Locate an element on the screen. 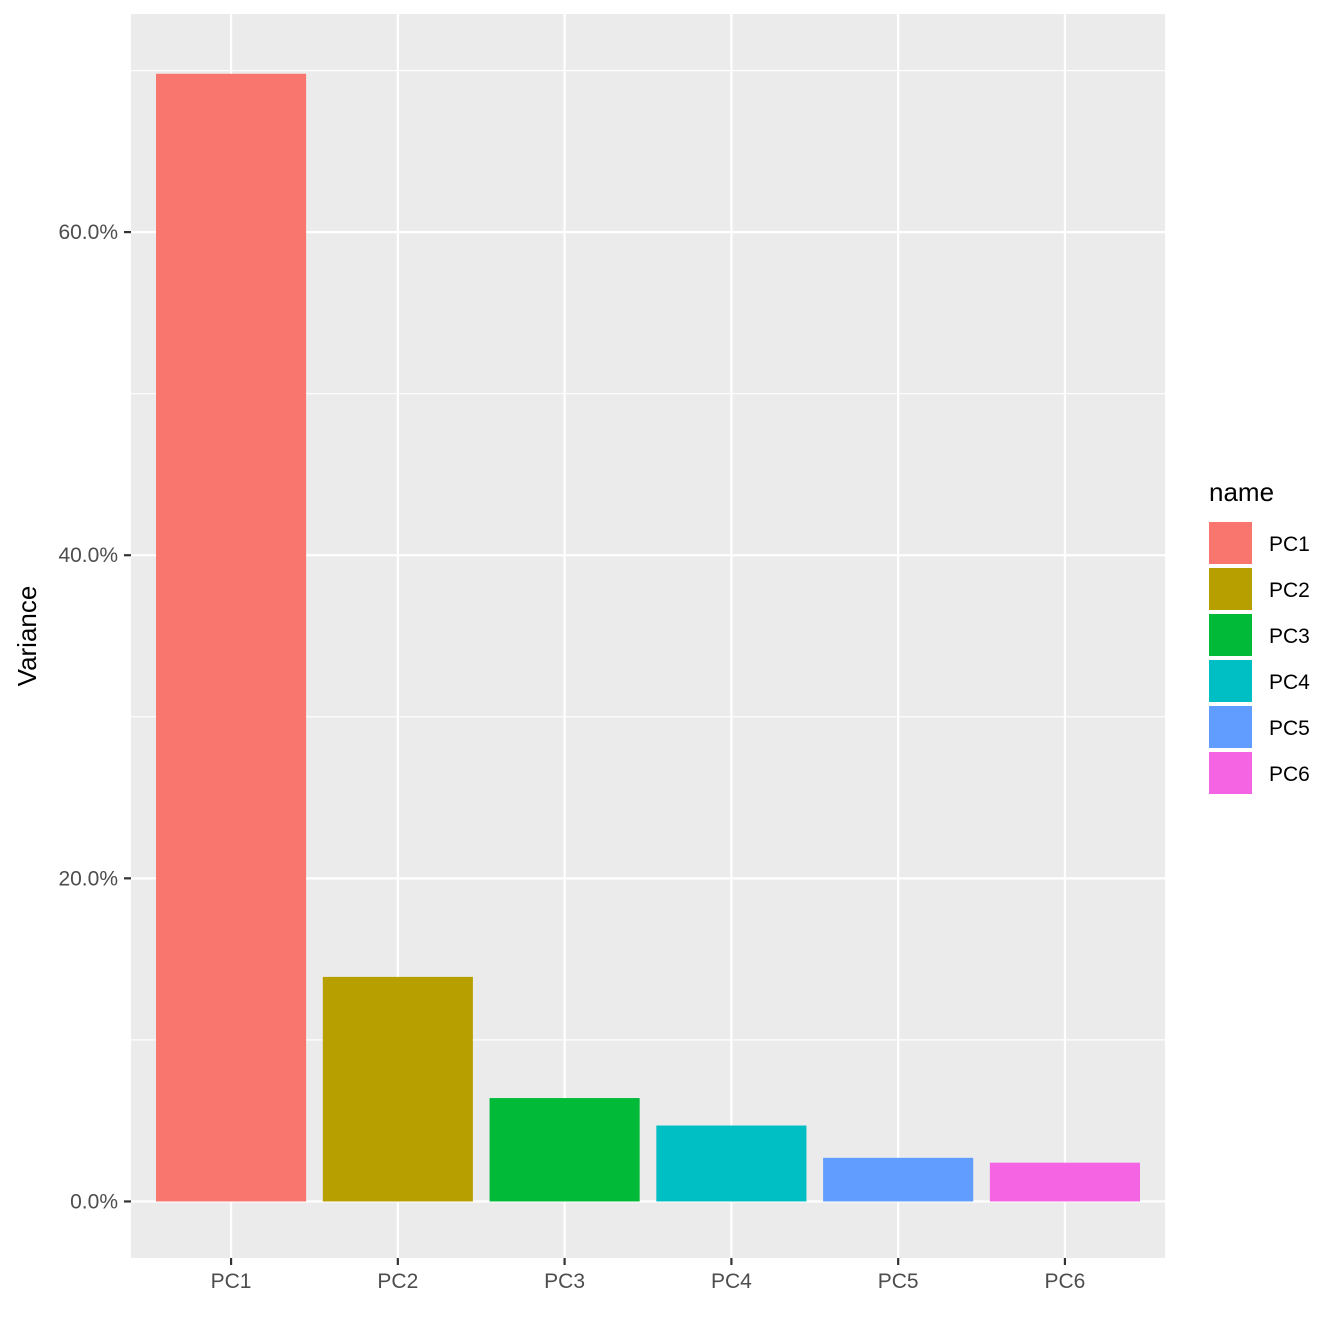 The width and height of the screenshot is (1344, 1344). x-axis: PC1 PC2 PC3 PC4 PC5 PC6 is located at coordinates (648, 1275).